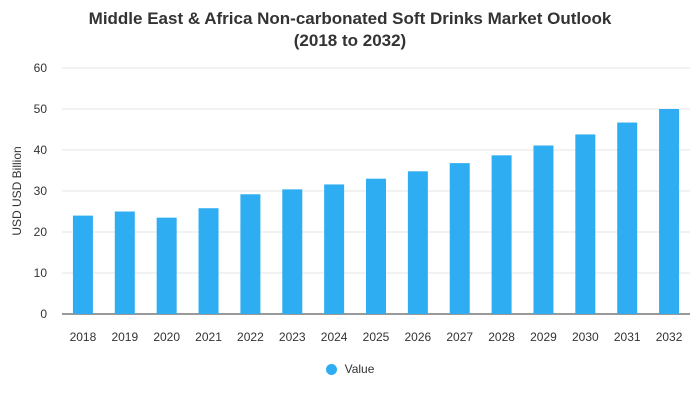 This screenshot has height=400, width=700. What do you see at coordinates (334, 249) in the screenshot?
I see `bar-2024` at bounding box center [334, 249].